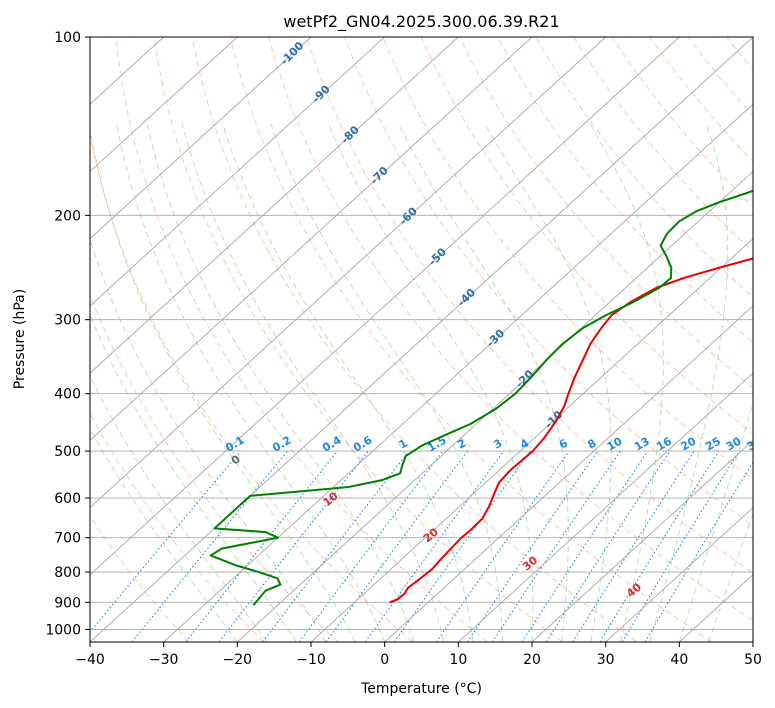 This screenshot has width=775, height=708. What do you see at coordinates (20, 339) in the screenshot?
I see `y-axis-title: Pressure (hPa)` at bounding box center [20, 339].